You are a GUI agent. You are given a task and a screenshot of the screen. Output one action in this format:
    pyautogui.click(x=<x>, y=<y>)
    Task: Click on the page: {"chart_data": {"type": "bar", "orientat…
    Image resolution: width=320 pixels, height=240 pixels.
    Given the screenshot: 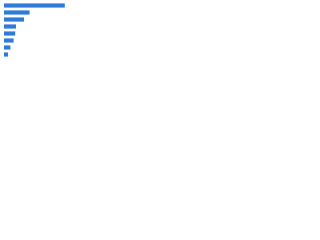 What is the action you would take?
    pyautogui.click(x=50, y=35)
    